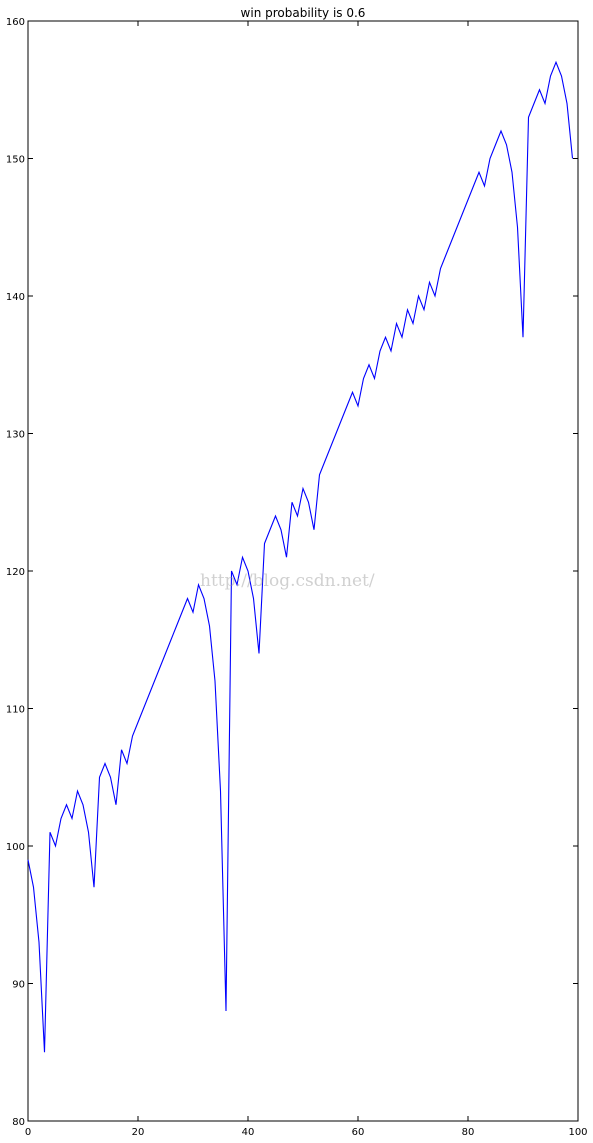 This screenshot has width=593, height=1143. Describe the element at coordinates (303, 13) in the screenshot. I see `chart-title: win probability is 0.6` at that location.